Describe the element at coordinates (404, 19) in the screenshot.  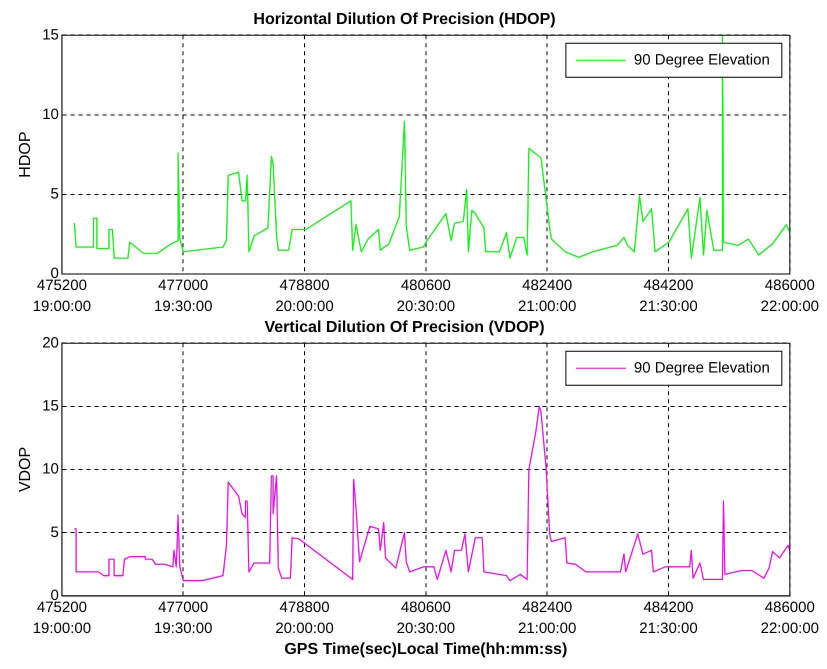
I see `chart-title: Horizontal Dilution Of Precision (HDOP)` at that location.